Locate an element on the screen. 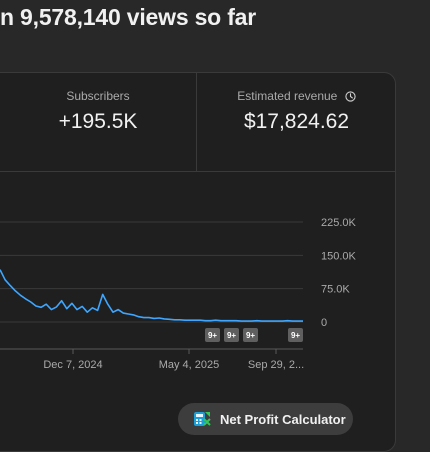 This screenshot has width=430, height=452. subscribers-metric: Subscribers +195.5K is located at coordinates (98, 122).